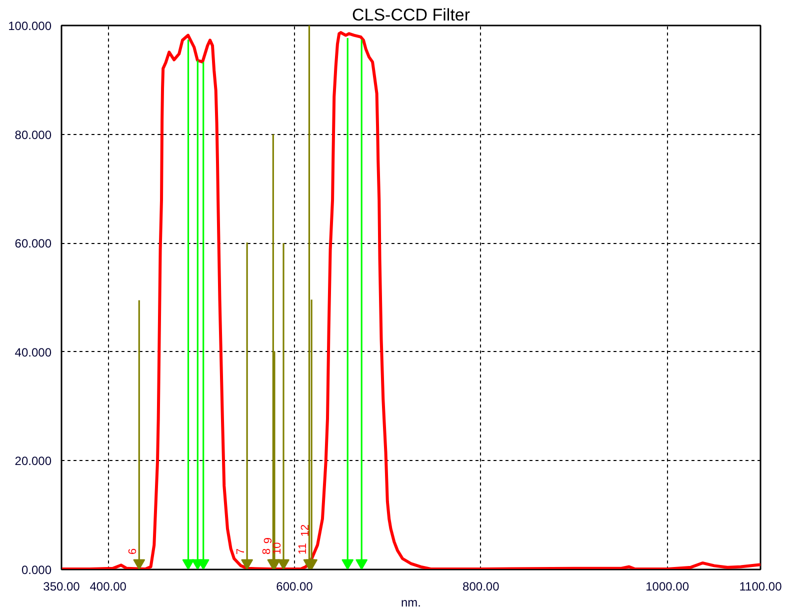  What do you see at coordinates (61, 587) in the screenshot?
I see `x-tick-label: 350.00` at bounding box center [61, 587].